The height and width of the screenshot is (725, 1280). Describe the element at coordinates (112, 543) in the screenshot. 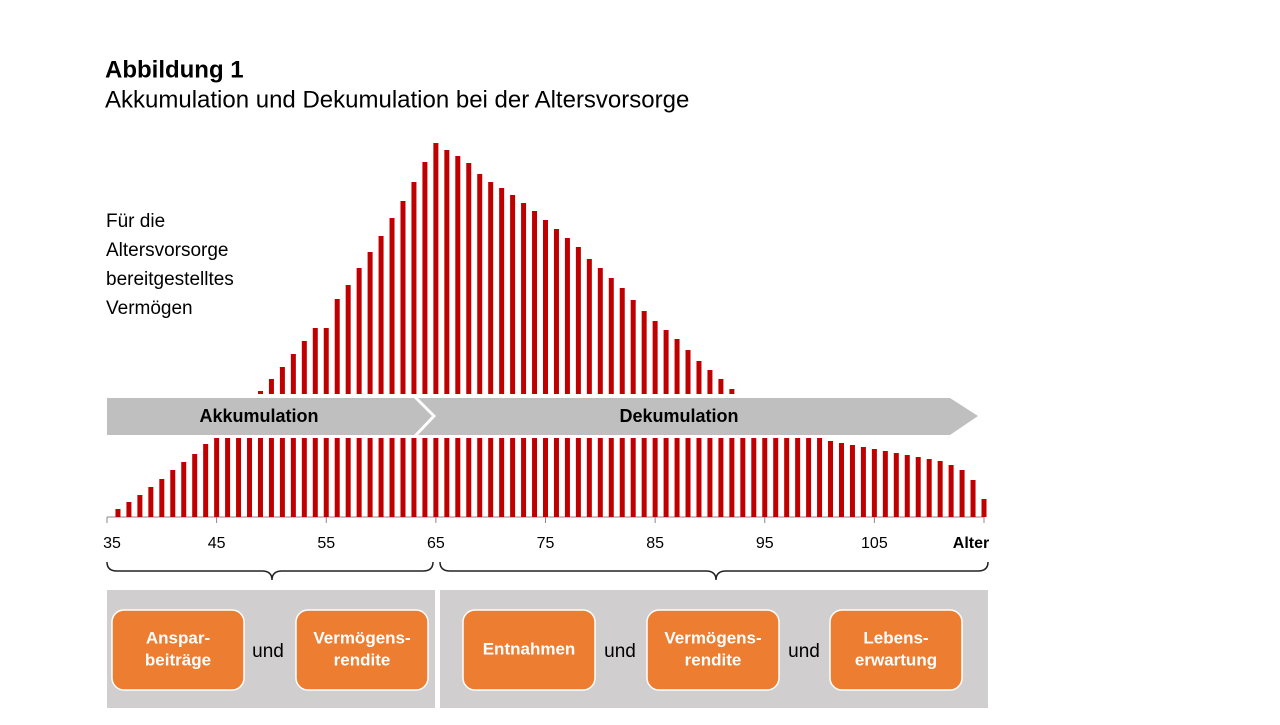

I see `x-tick-label: 35` at that location.